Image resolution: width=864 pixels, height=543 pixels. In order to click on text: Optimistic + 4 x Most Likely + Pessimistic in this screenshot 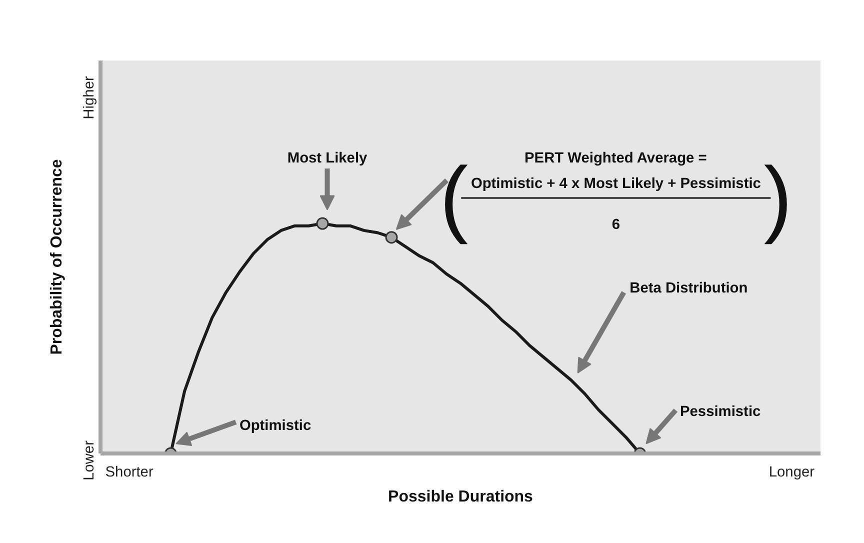, I will do `click(615, 184)`.